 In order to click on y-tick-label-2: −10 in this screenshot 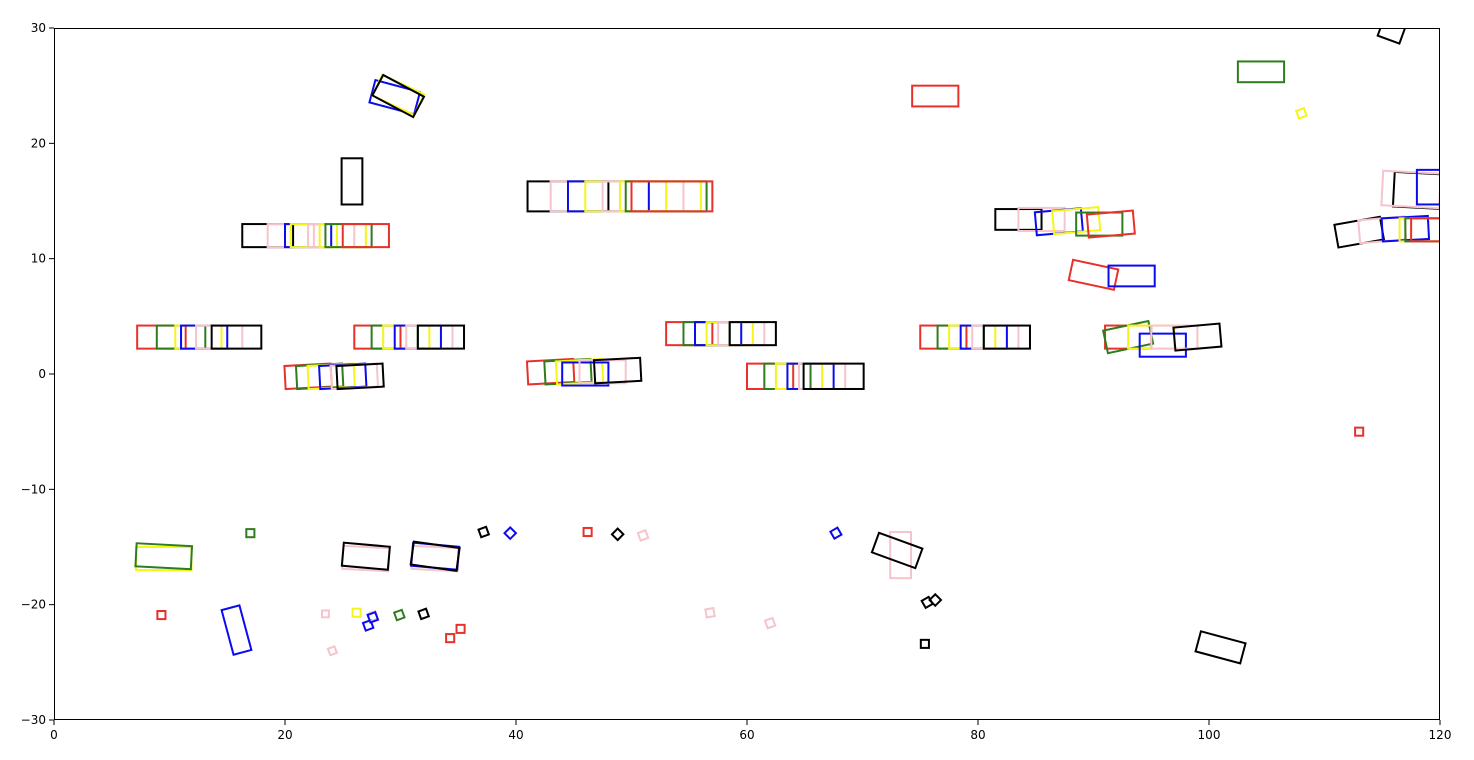, I will do `click(33, 489)`.